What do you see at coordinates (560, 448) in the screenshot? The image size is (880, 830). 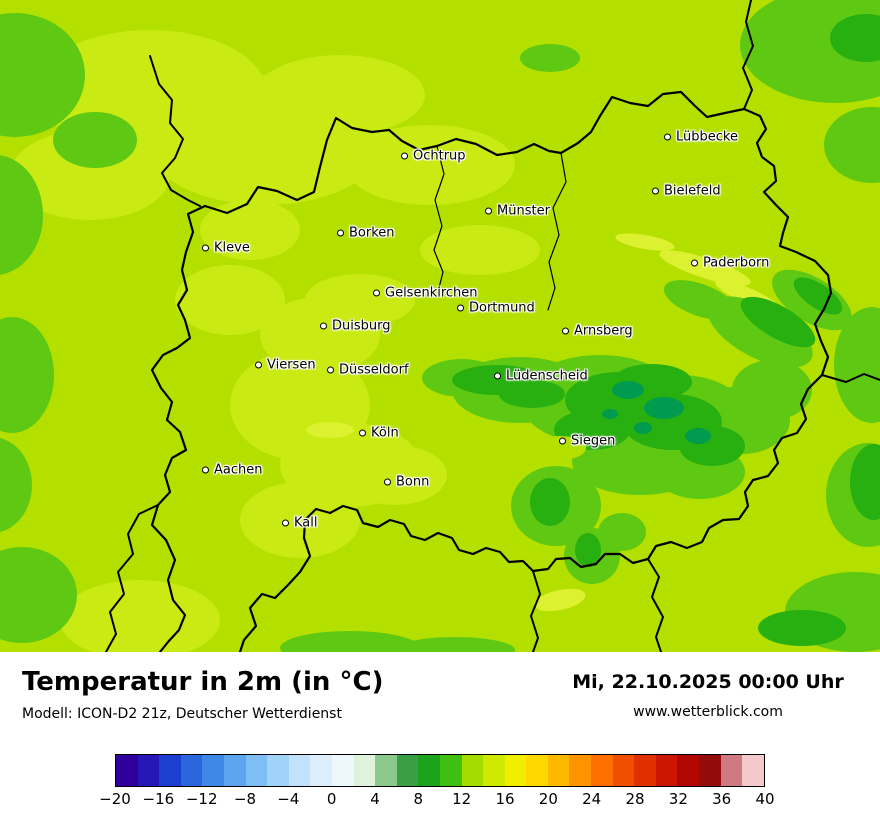 I see `map-siegen-valley-patch` at bounding box center [560, 448].